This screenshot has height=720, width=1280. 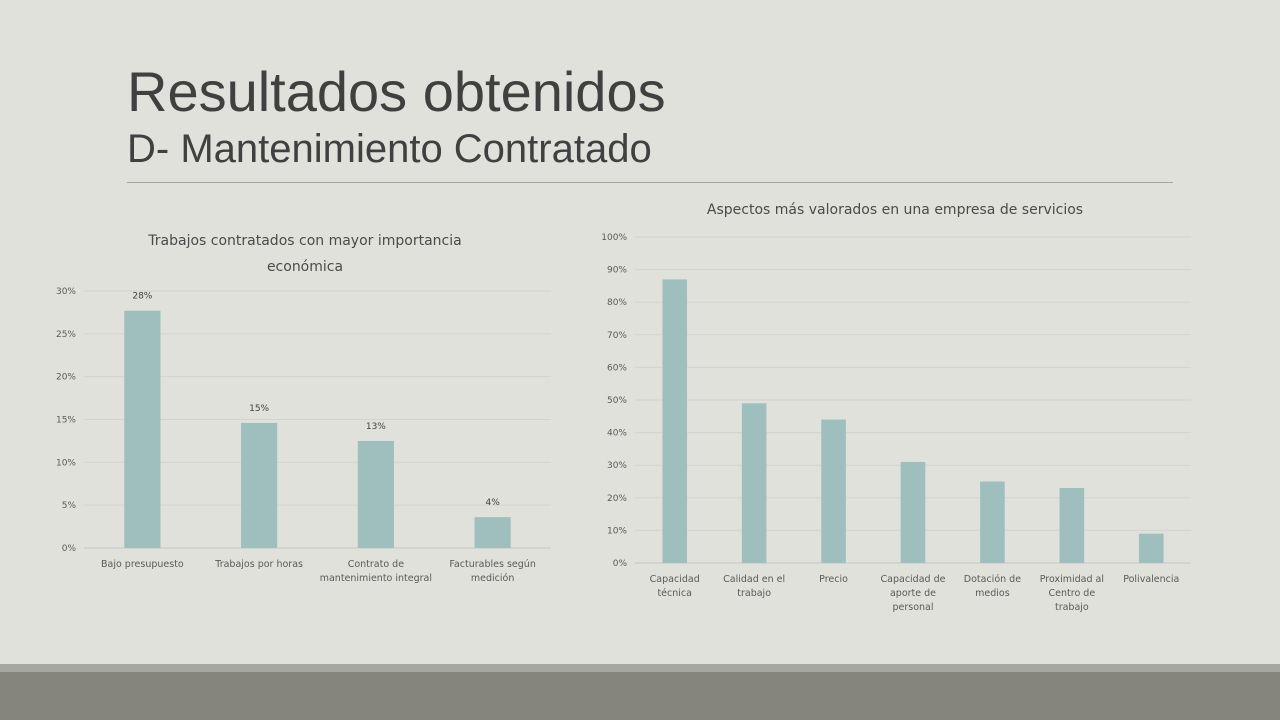 What do you see at coordinates (617, 336) in the screenshot?
I see `chart2-ytick-label: 70%` at bounding box center [617, 336].